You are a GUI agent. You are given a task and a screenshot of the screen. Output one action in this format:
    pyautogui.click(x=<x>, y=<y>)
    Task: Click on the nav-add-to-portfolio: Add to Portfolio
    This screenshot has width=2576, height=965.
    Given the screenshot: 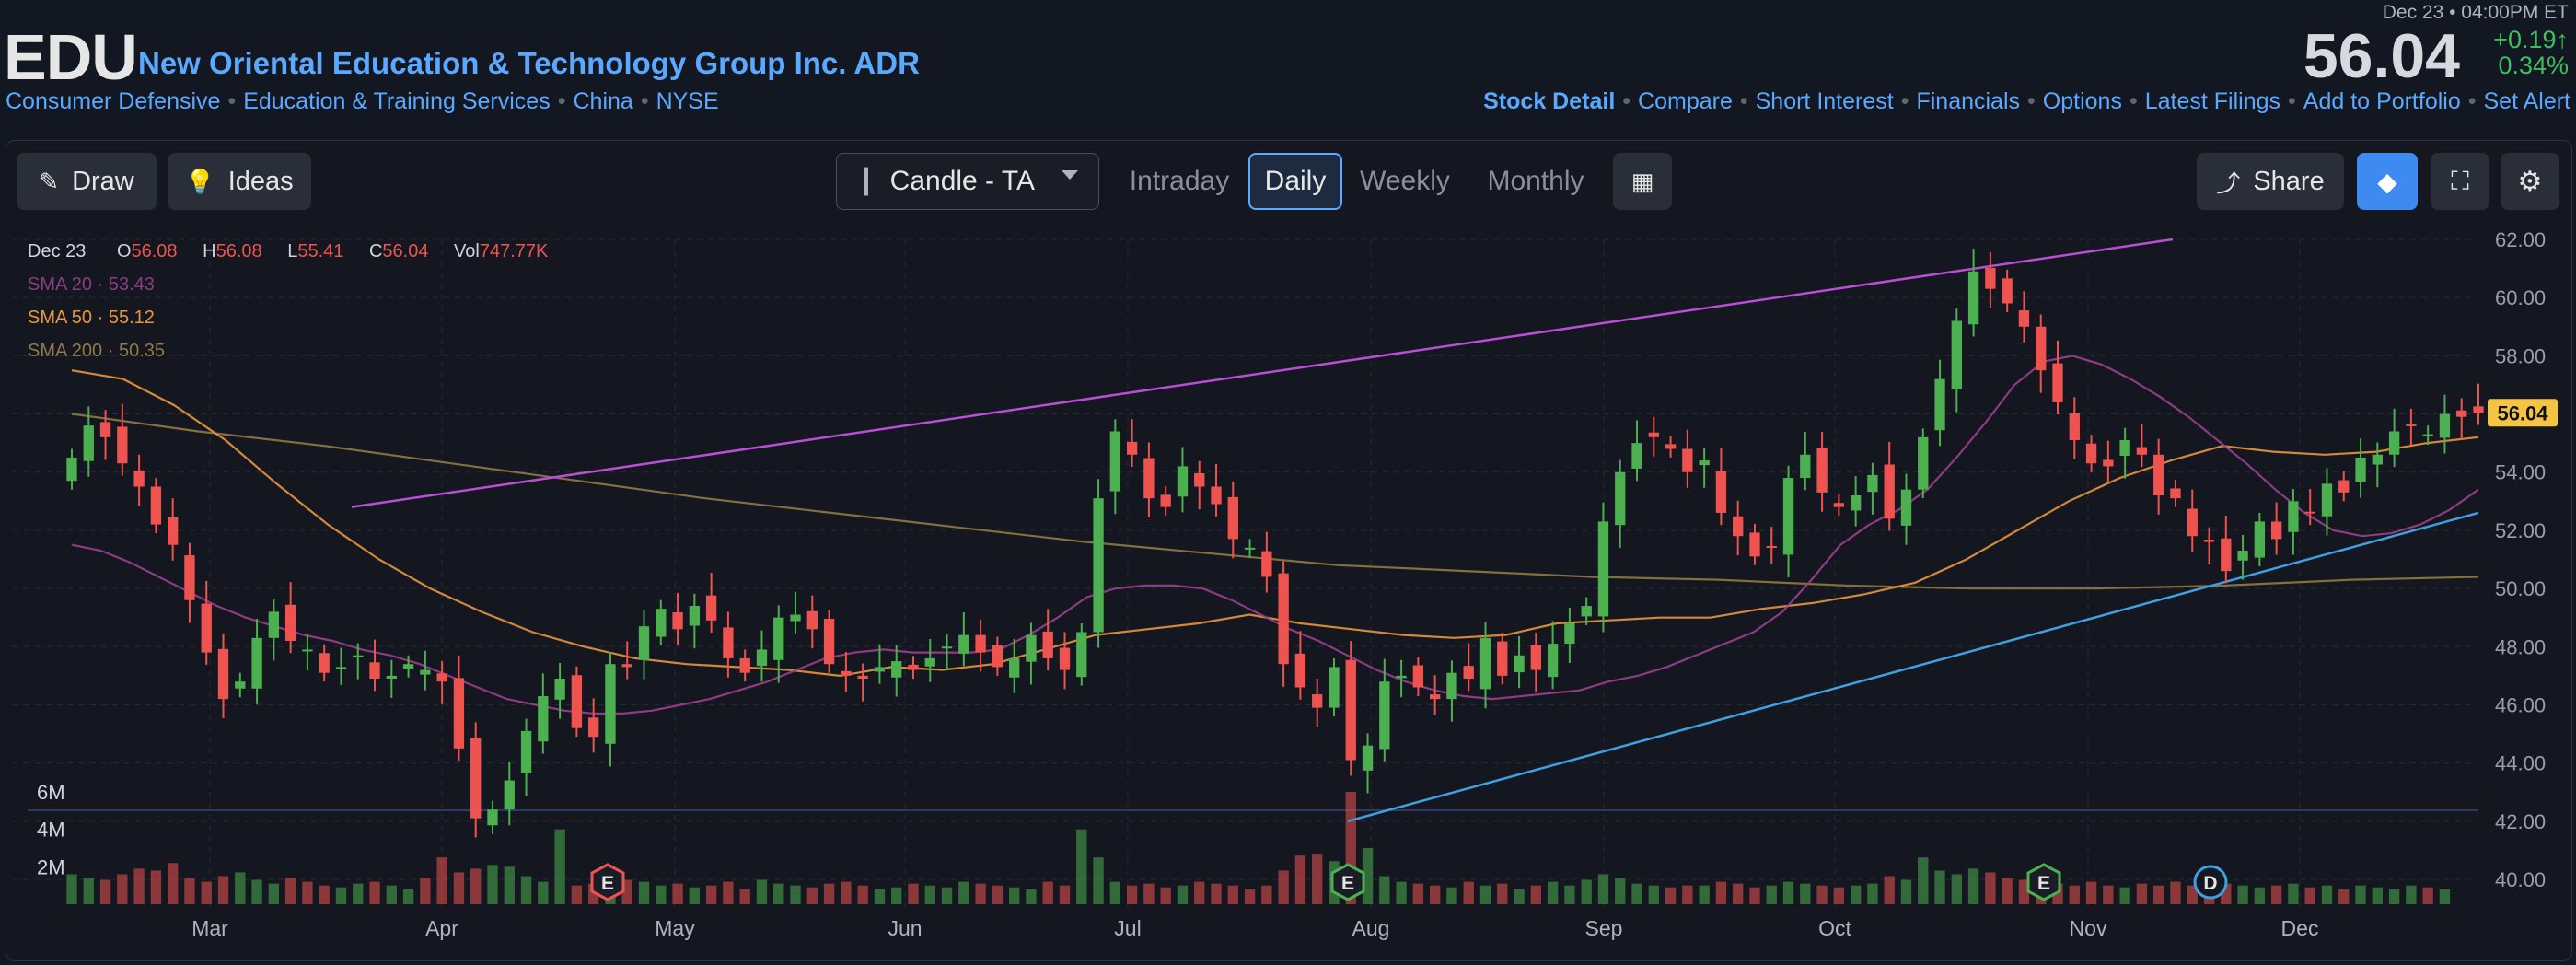 What is the action you would take?
    pyautogui.click(x=2382, y=101)
    